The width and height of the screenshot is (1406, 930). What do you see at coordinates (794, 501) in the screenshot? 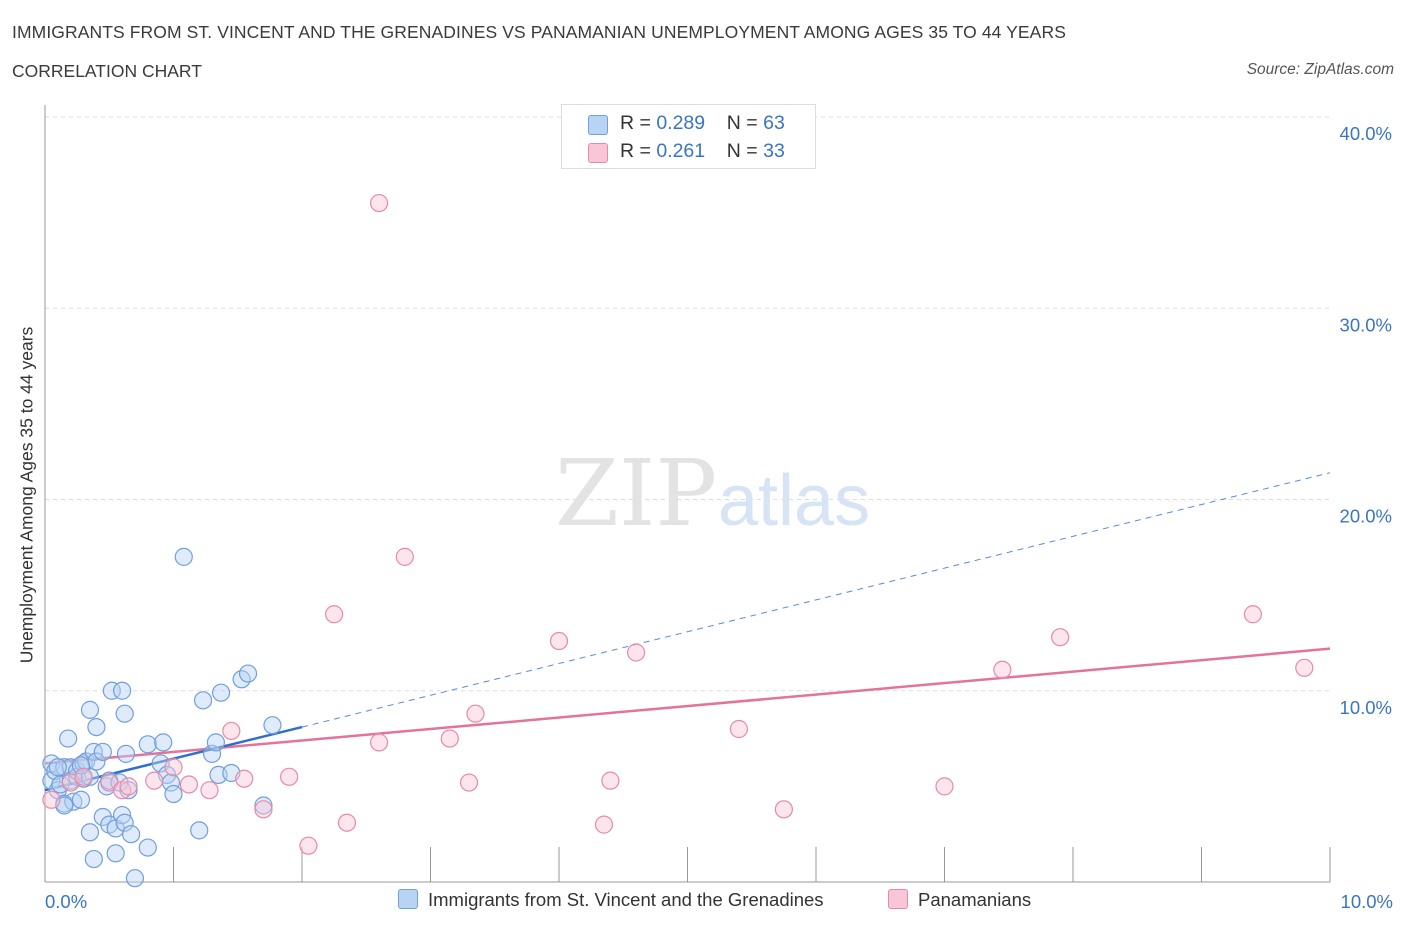
I see `watermark-atlas: atlas` at bounding box center [794, 501].